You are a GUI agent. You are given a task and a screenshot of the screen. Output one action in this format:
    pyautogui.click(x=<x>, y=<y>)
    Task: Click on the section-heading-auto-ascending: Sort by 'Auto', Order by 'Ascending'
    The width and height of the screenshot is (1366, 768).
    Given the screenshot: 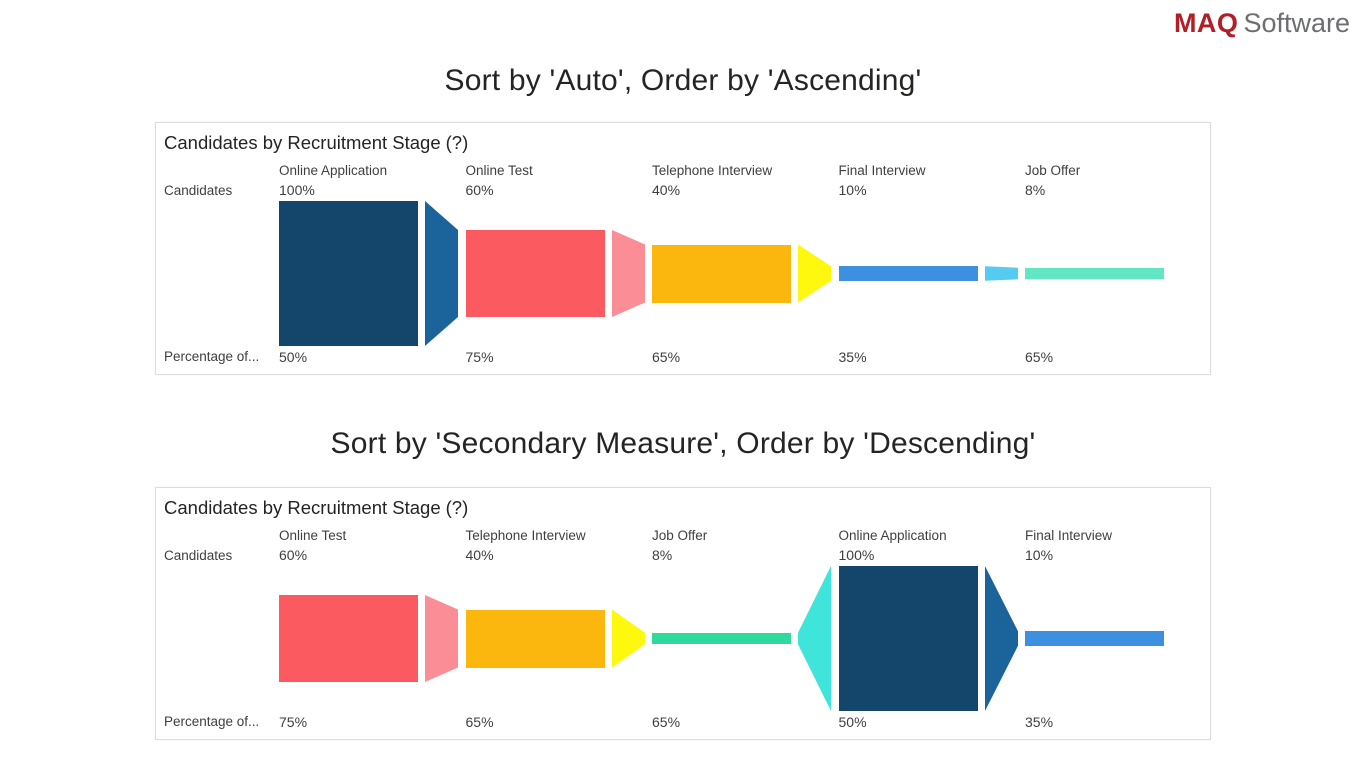 What is the action you would take?
    pyautogui.click(x=683, y=80)
    